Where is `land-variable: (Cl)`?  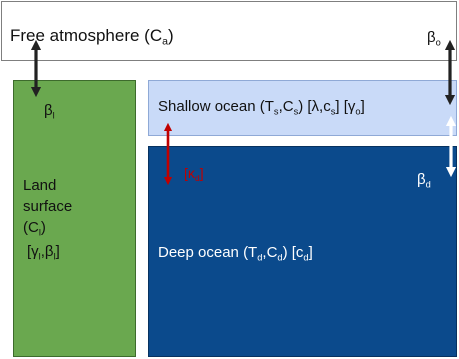
land-variable: (Cl) is located at coordinates (34, 228).